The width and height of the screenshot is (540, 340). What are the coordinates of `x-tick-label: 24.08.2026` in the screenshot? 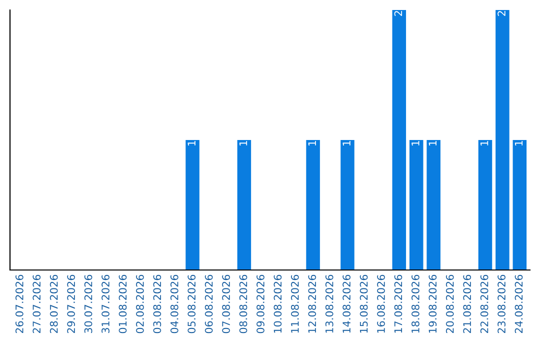 It's located at (518, 304).